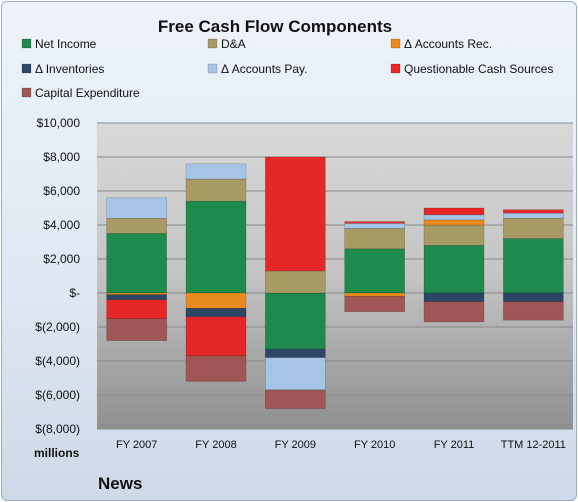 This screenshot has width=578, height=502. What do you see at coordinates (136, 445) in the screenshot?
I see `x-tick-label: FY 2007` at bounding box center [136, 445].